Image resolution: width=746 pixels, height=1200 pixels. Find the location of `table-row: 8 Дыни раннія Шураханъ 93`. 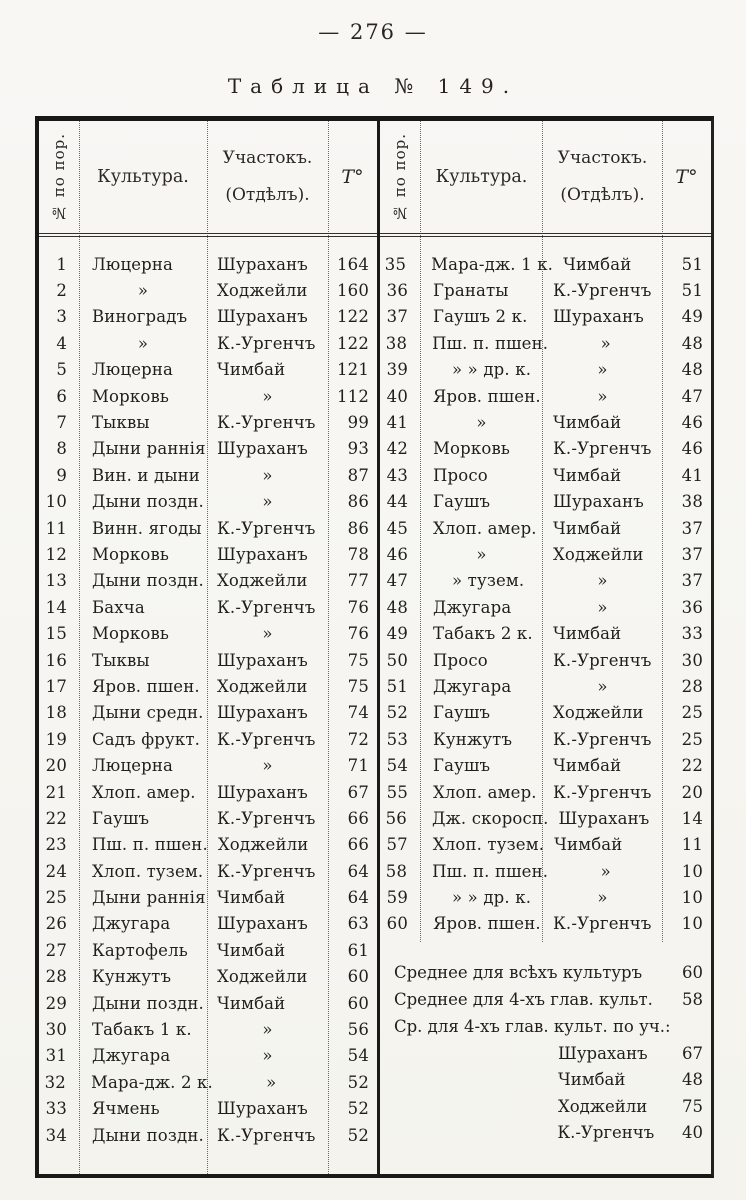

table-row: 8 Дыни раннія Шураханъ 93 is located at coordinates (208, 449).